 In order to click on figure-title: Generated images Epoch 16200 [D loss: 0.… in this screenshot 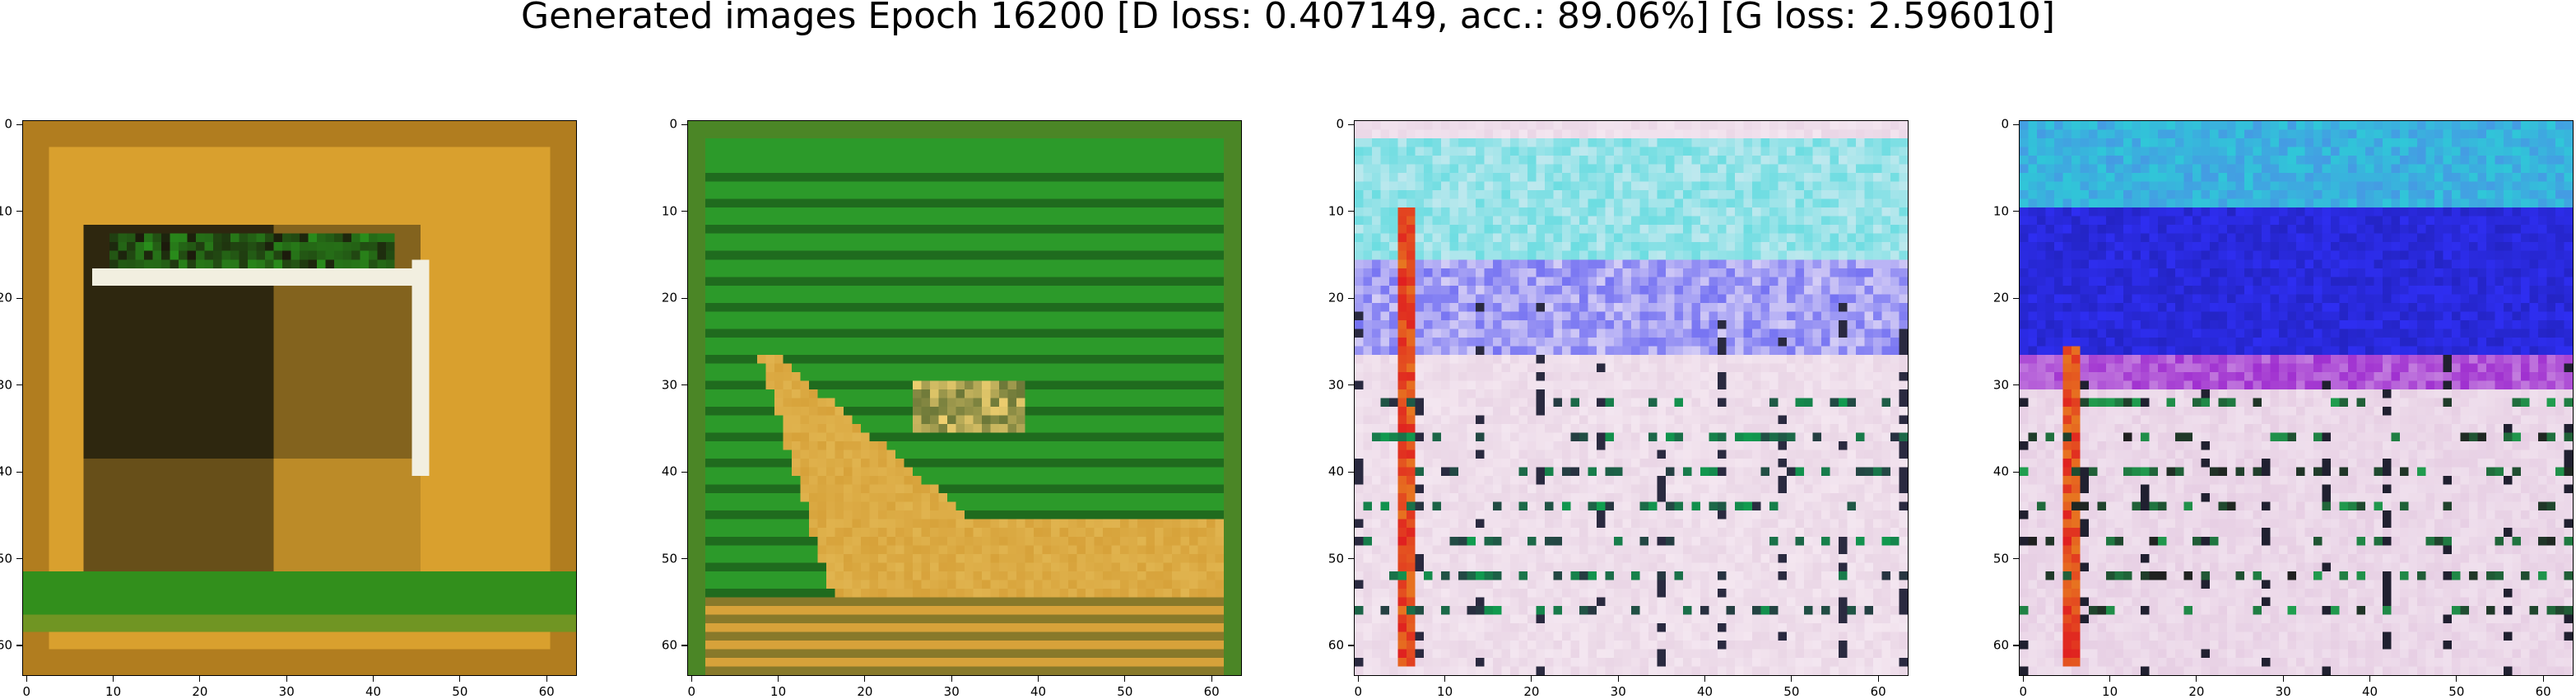, I will do `click(1288, 18)`.